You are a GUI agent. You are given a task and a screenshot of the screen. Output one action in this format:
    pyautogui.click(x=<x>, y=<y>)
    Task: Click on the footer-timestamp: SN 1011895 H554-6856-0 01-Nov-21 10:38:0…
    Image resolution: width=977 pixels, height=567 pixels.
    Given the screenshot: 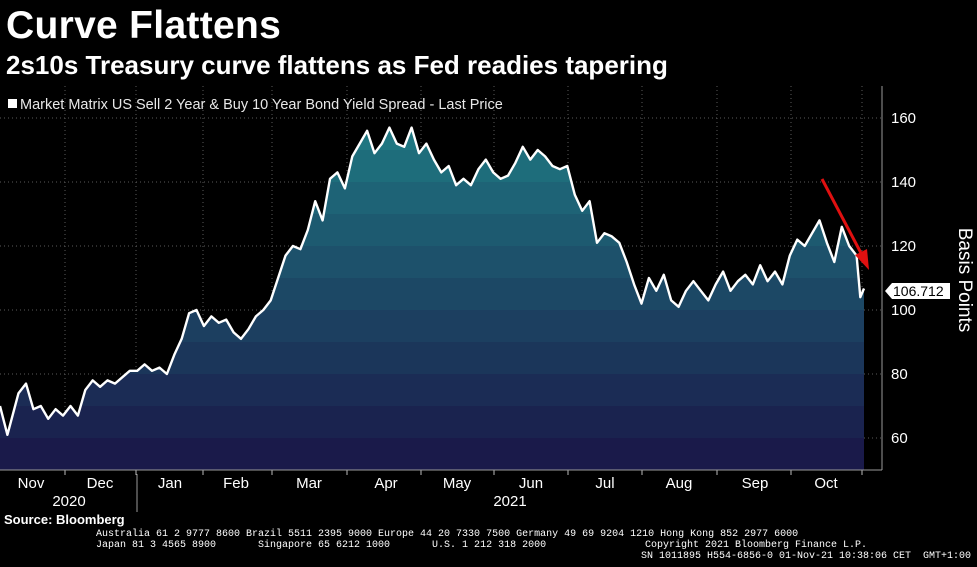 What is the action you would take?
    pyautogui.click(x=805, y=556)
    